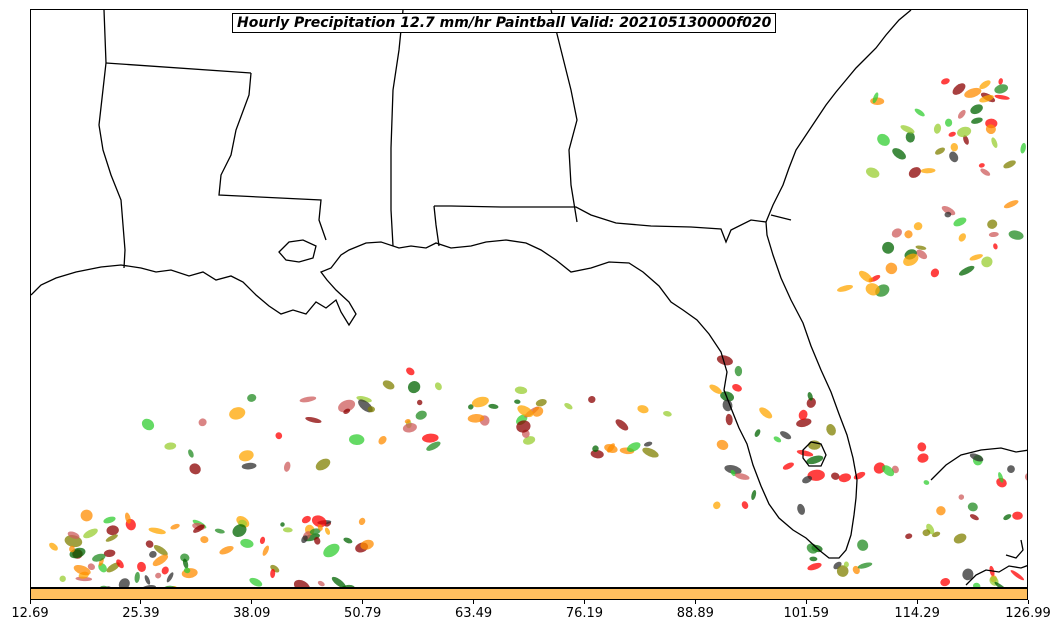  What do you see at coordinates (600, 224) in the screenshot?
I see `state-line-al-fl` at bounding box center [600, 224].